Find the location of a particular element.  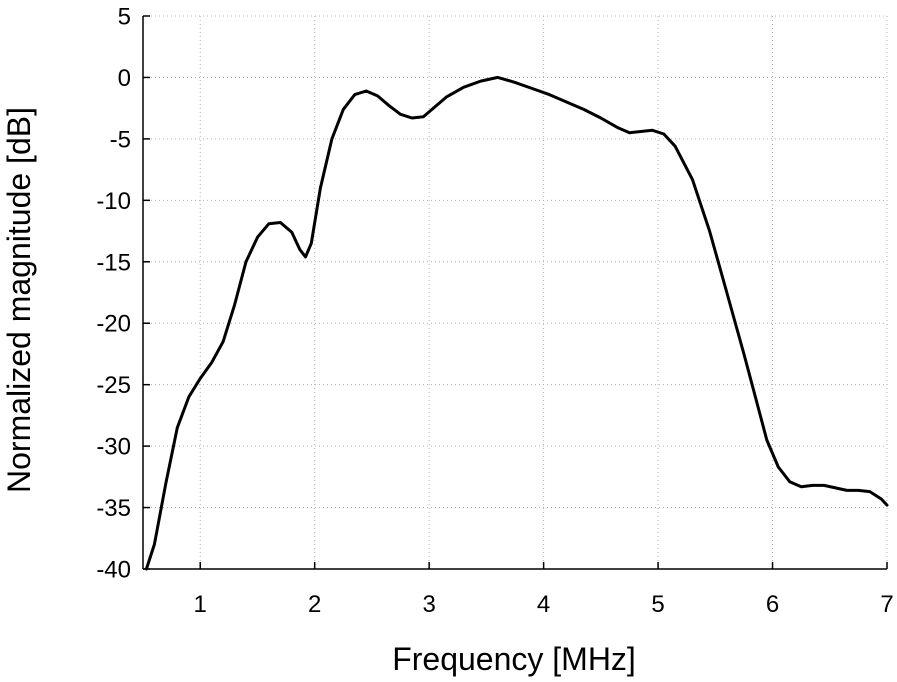

y-tick-label: -20 is located at coordinates (113, 324).